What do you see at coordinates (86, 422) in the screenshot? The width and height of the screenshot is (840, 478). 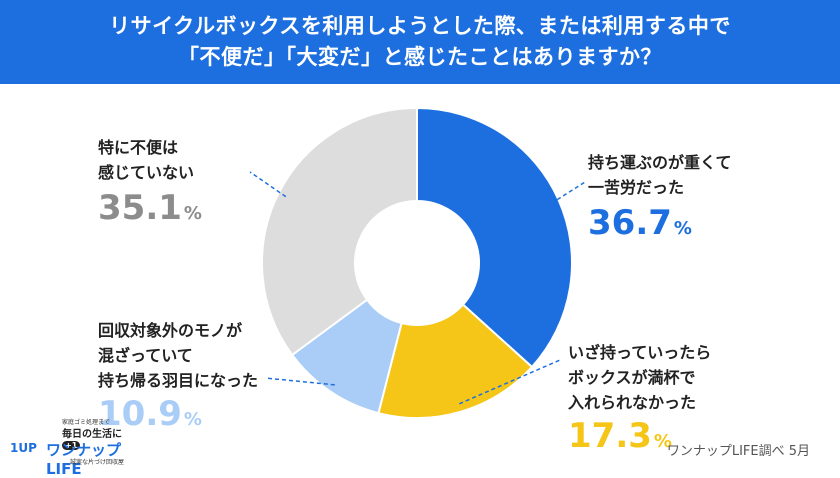 I see `logo-tagline: 家庭ゴミ処理まで` at bounding box center [86, 422].